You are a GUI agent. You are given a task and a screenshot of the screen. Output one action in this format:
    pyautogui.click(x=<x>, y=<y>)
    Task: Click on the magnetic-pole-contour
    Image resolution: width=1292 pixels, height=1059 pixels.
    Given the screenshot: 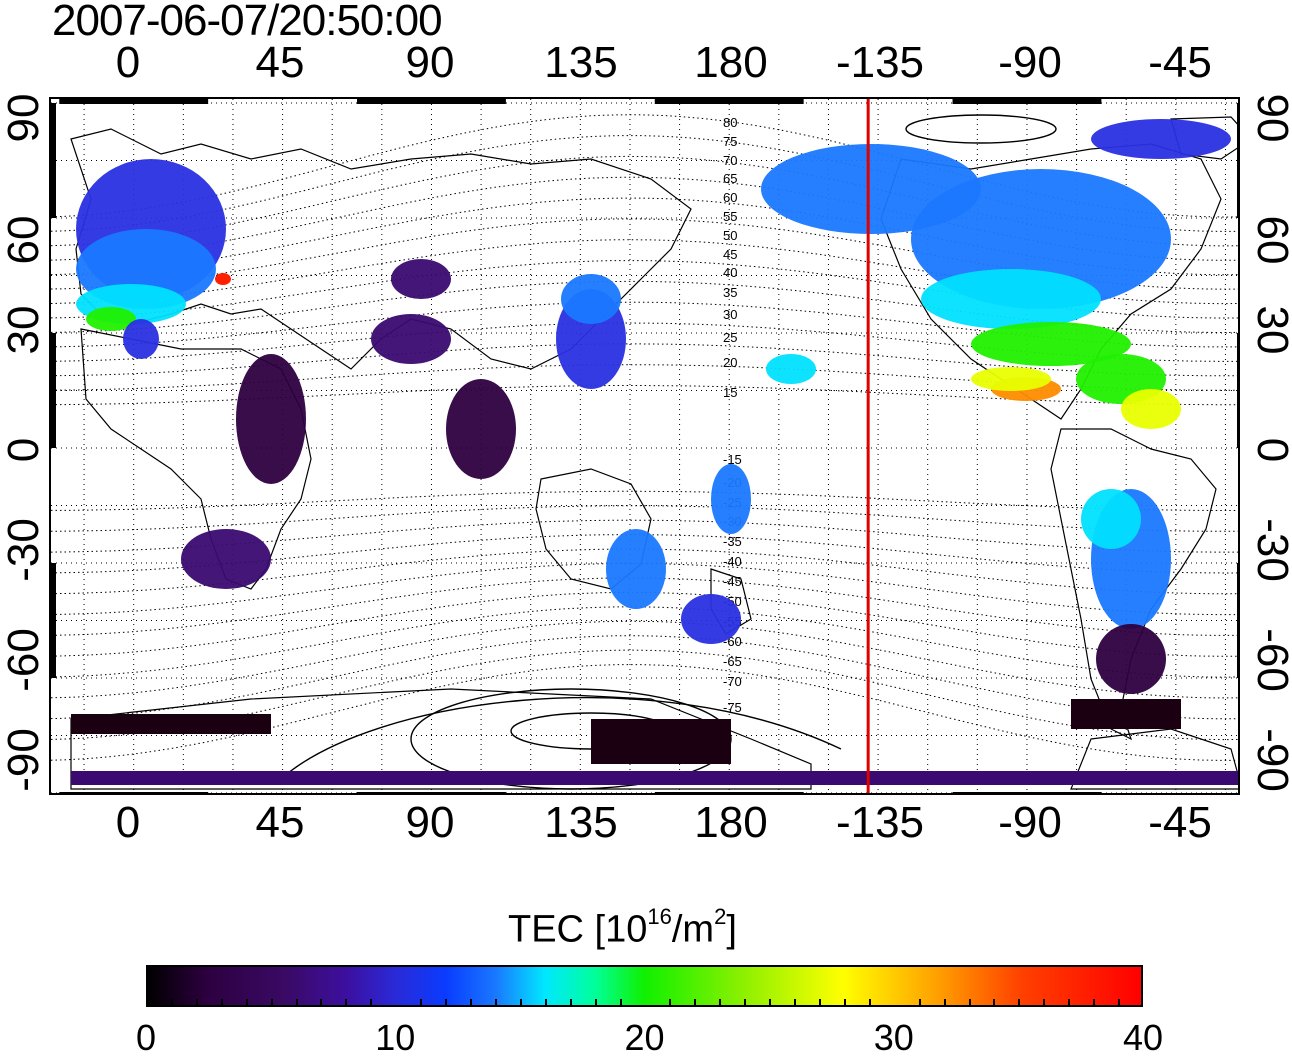 What is the action you would take?
    pyautogui.click(x=561, y=738)
    